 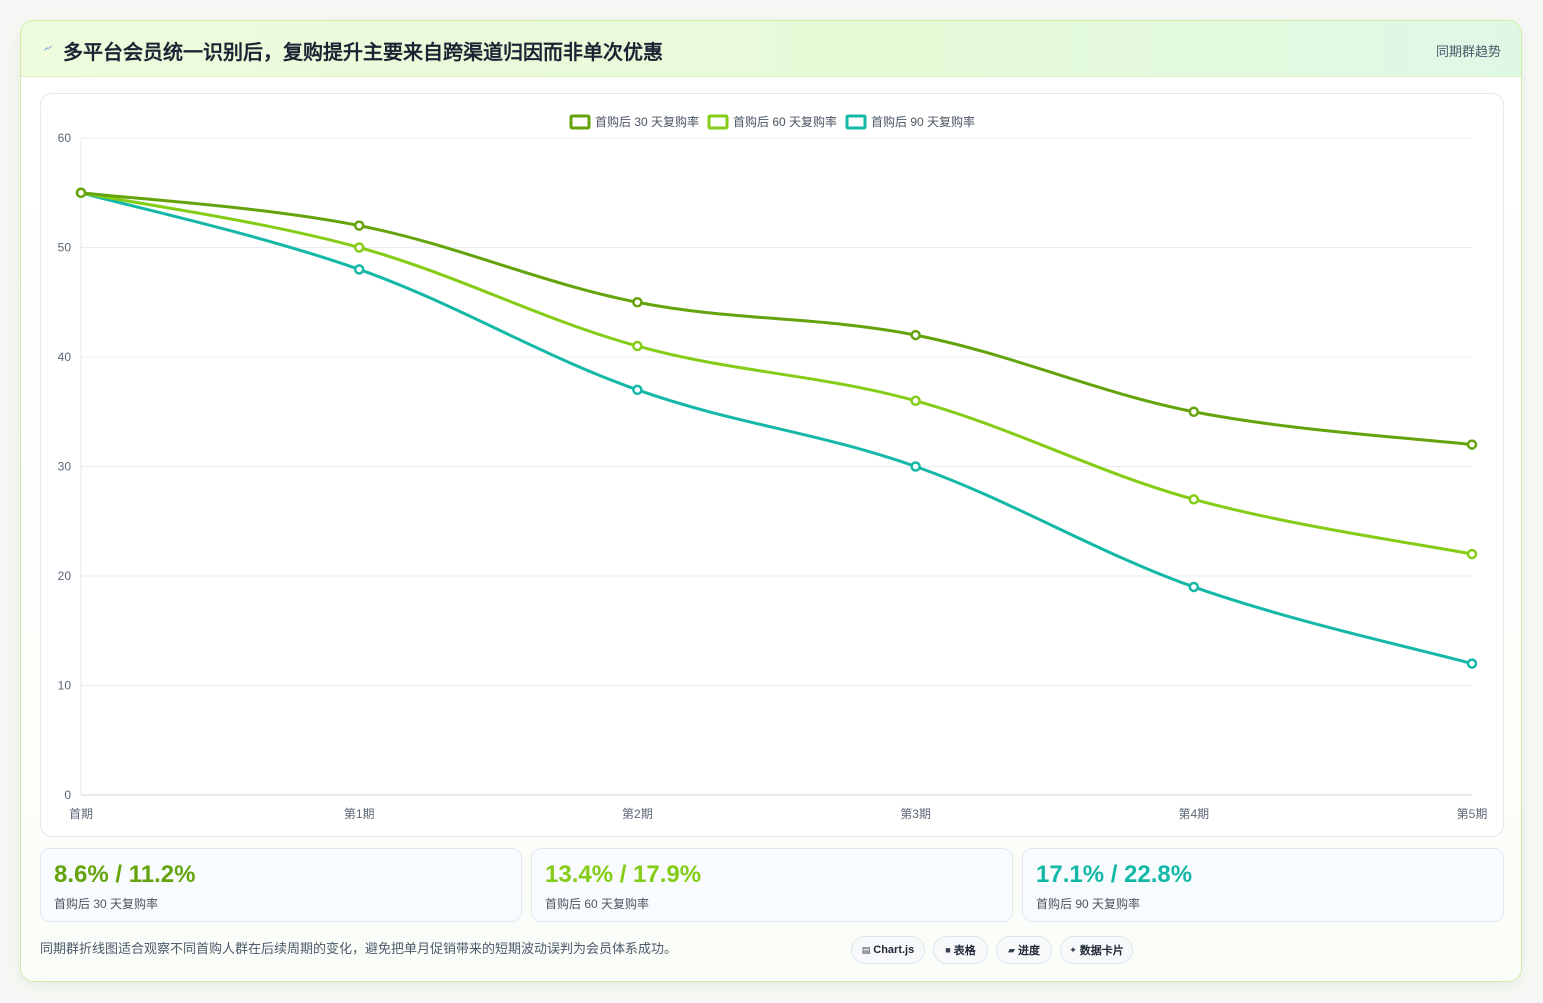 I want to click on x-tick-label: 第1期, so click(x=359, y=814).